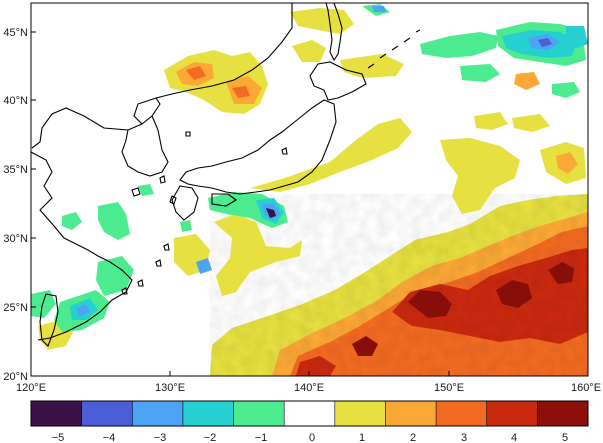 This screenshot has height=443, width=603. I want to click on coastline-honshu, so click(258, 147).